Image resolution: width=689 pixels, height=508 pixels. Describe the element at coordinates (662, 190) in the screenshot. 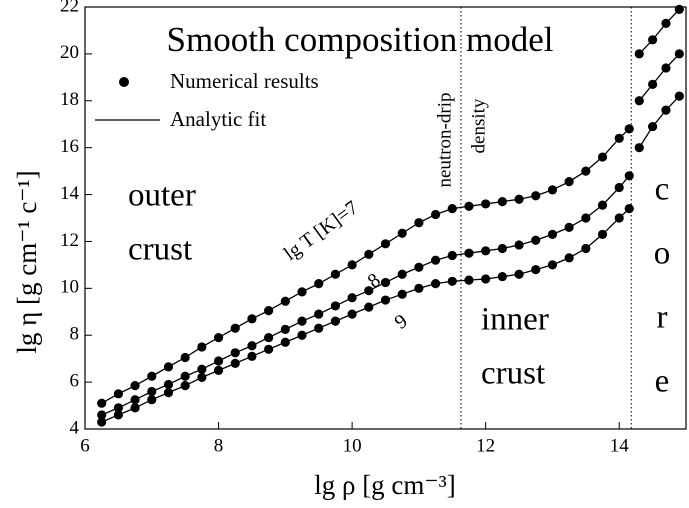

I see `annotation: c` at that location.